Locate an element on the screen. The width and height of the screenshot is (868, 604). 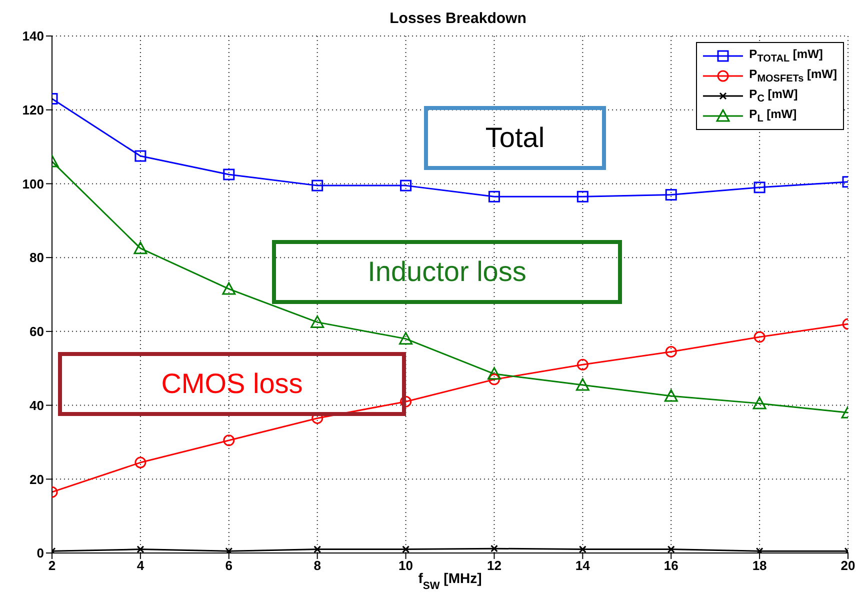
x-tick-label: 10 is located at coordinates (406, 566).